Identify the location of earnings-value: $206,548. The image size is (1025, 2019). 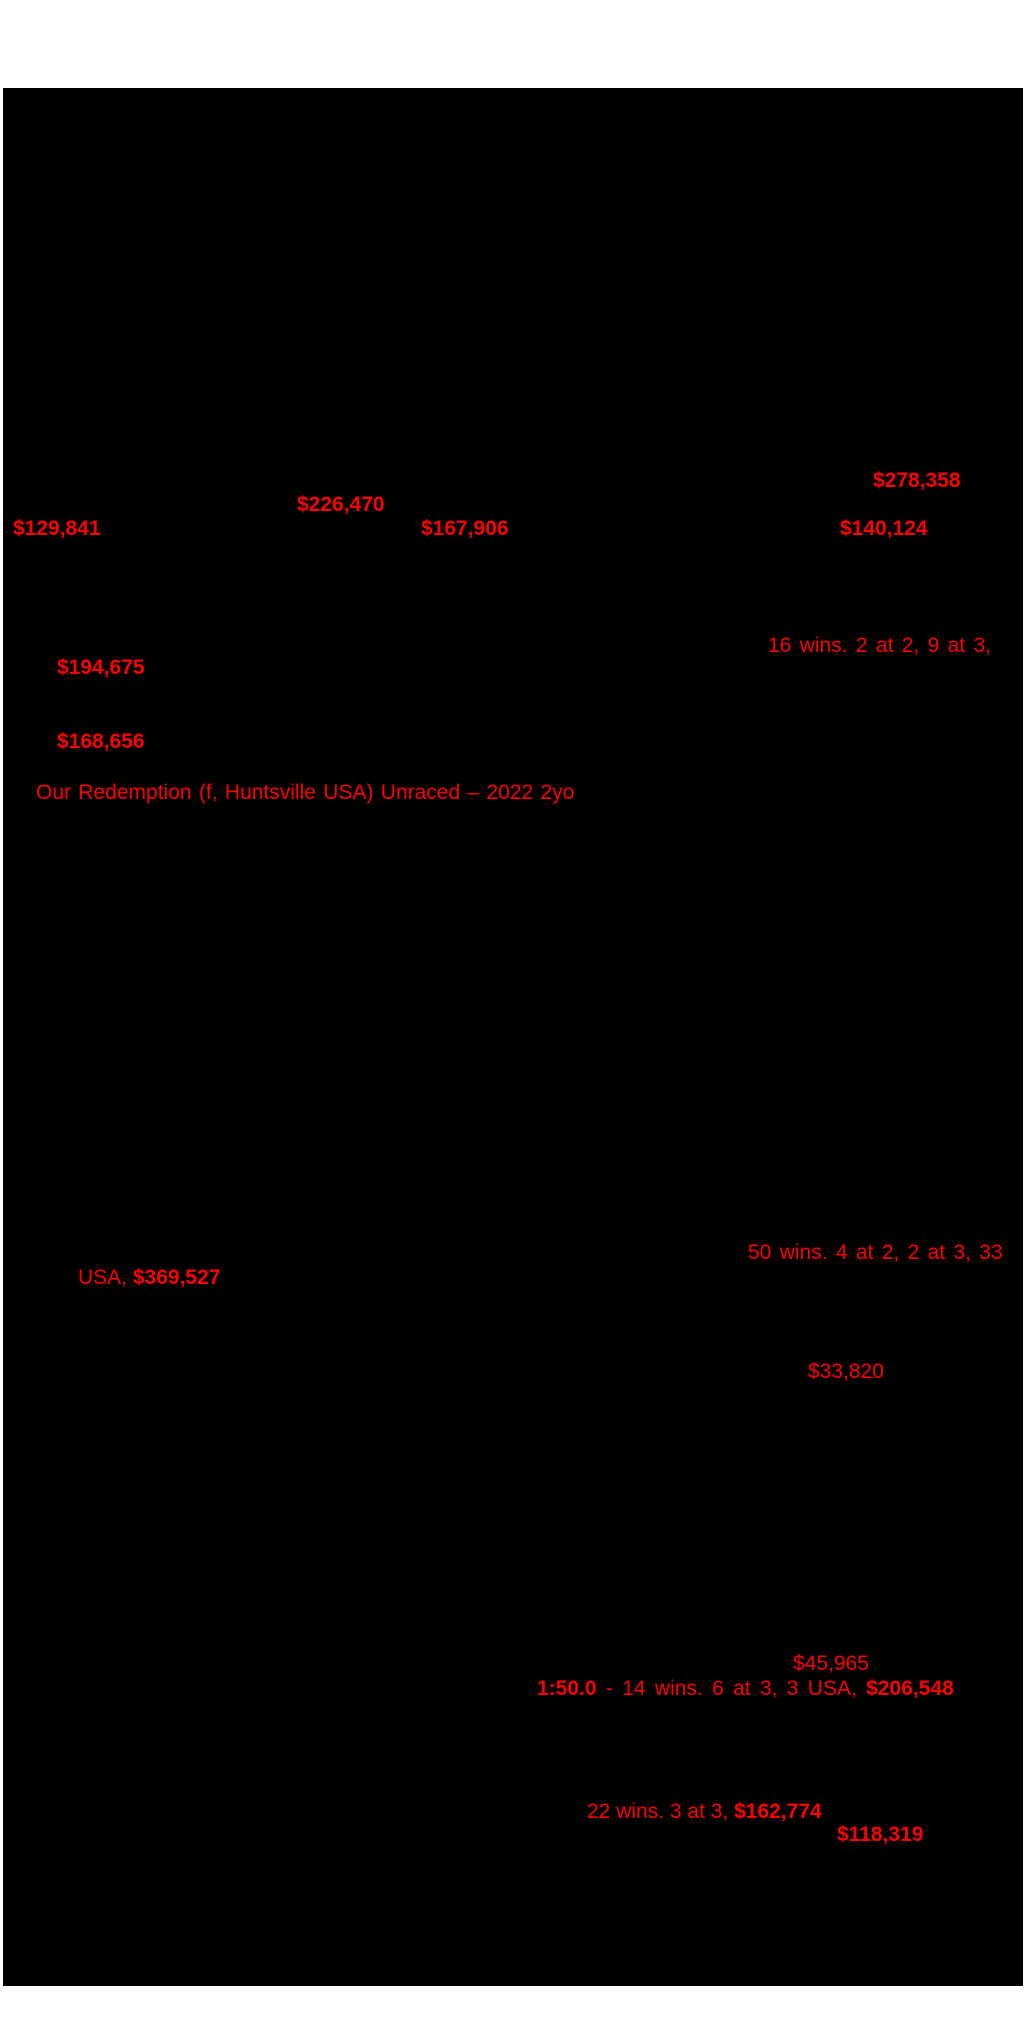
(910, 1688).